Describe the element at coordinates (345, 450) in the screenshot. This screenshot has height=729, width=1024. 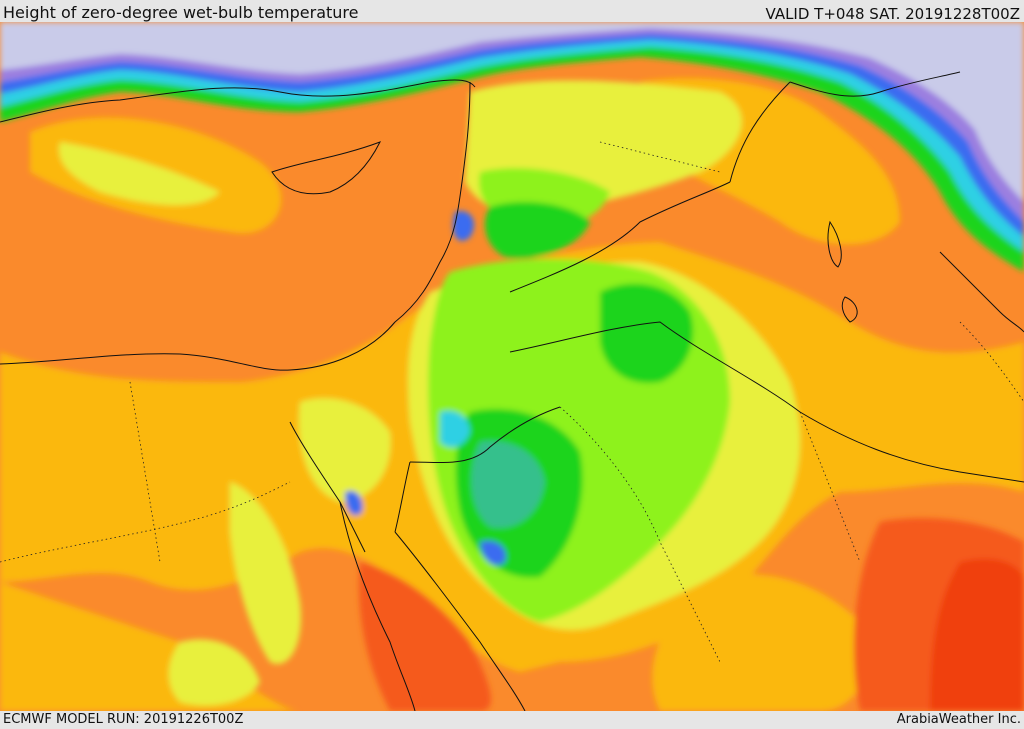
I see `yellow-sinai` at that location.